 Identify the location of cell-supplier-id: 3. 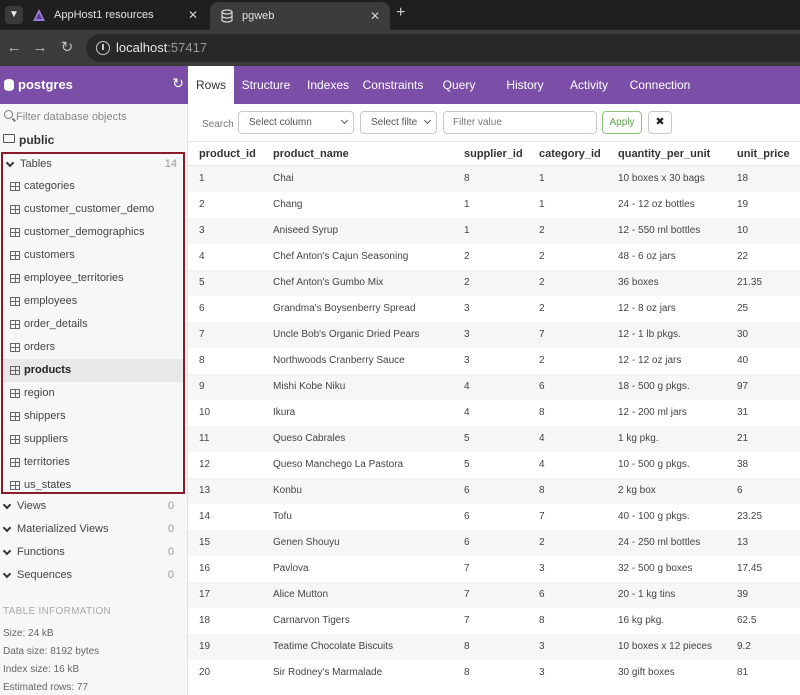
(467, 360).